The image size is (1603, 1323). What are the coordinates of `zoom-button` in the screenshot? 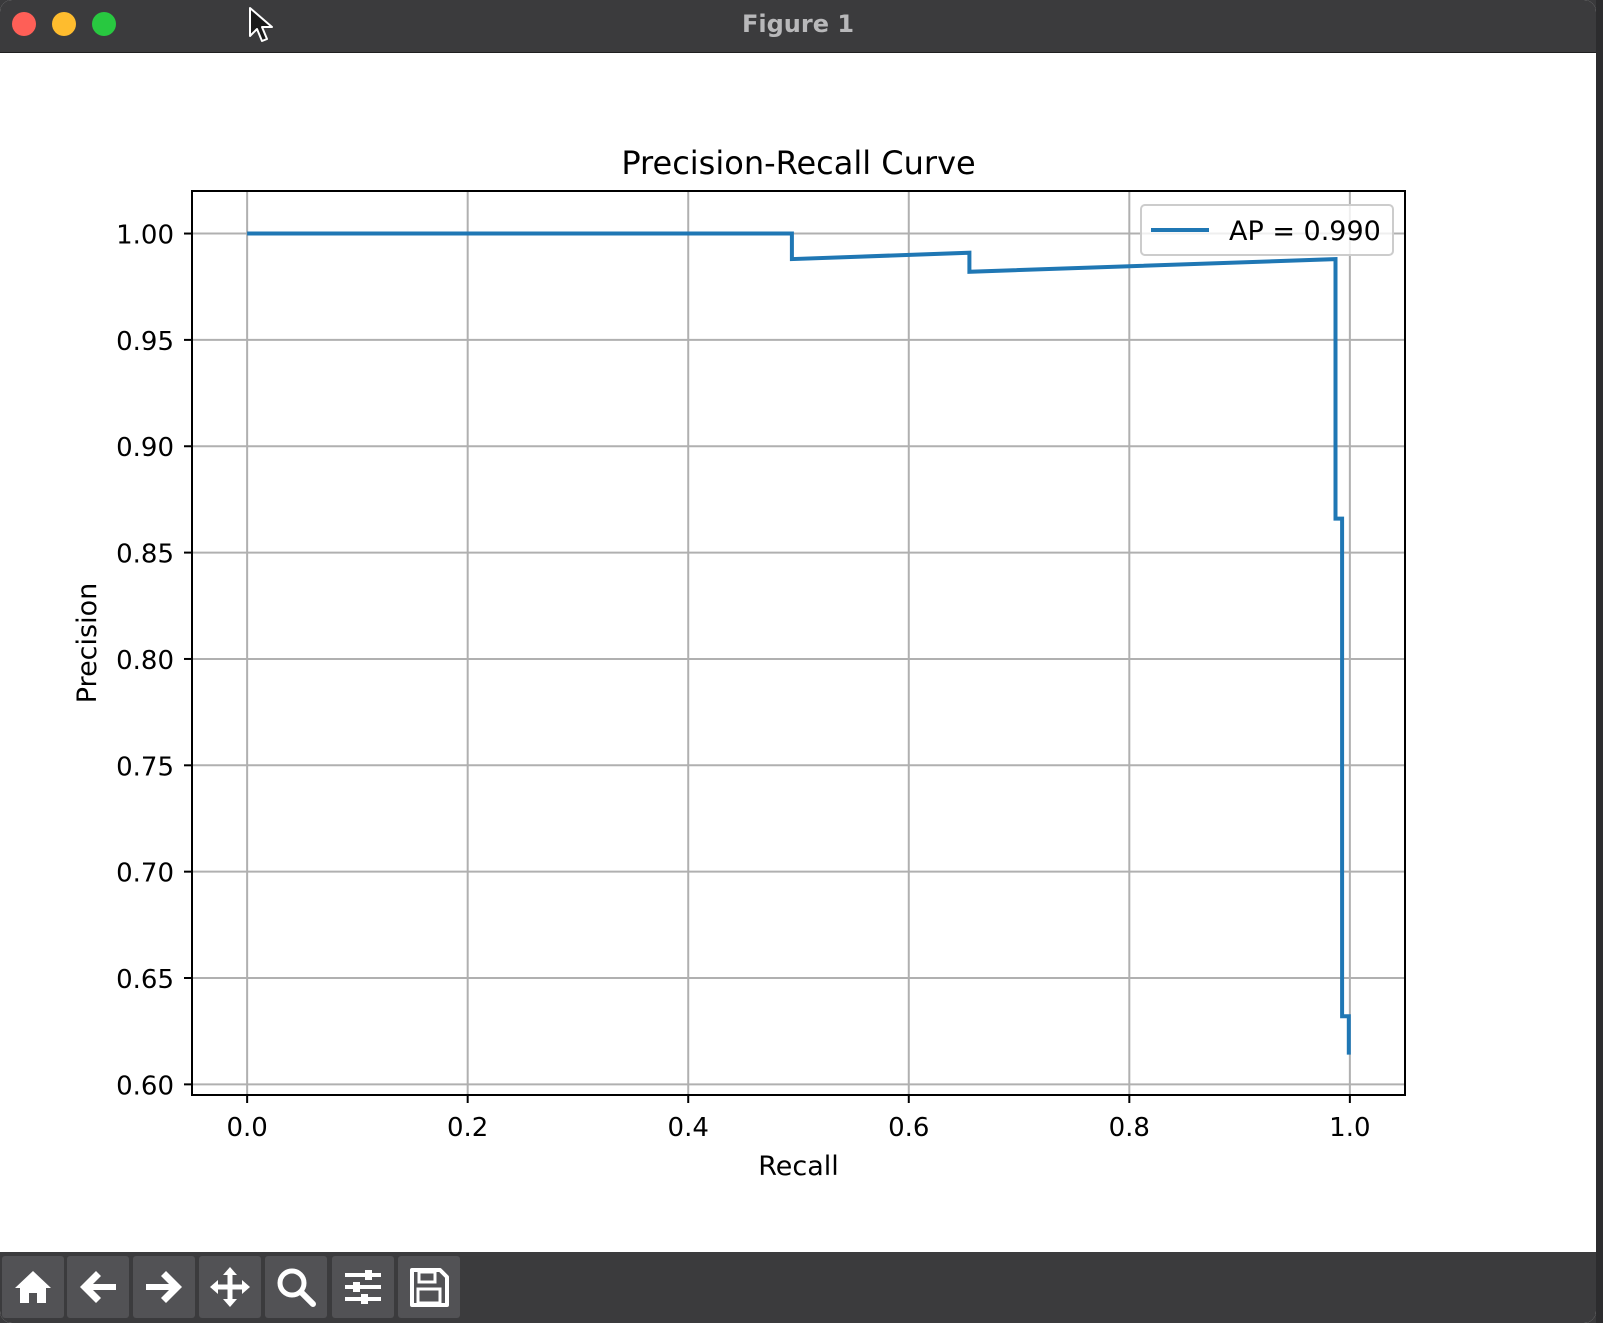 It's located at (296, 1287).